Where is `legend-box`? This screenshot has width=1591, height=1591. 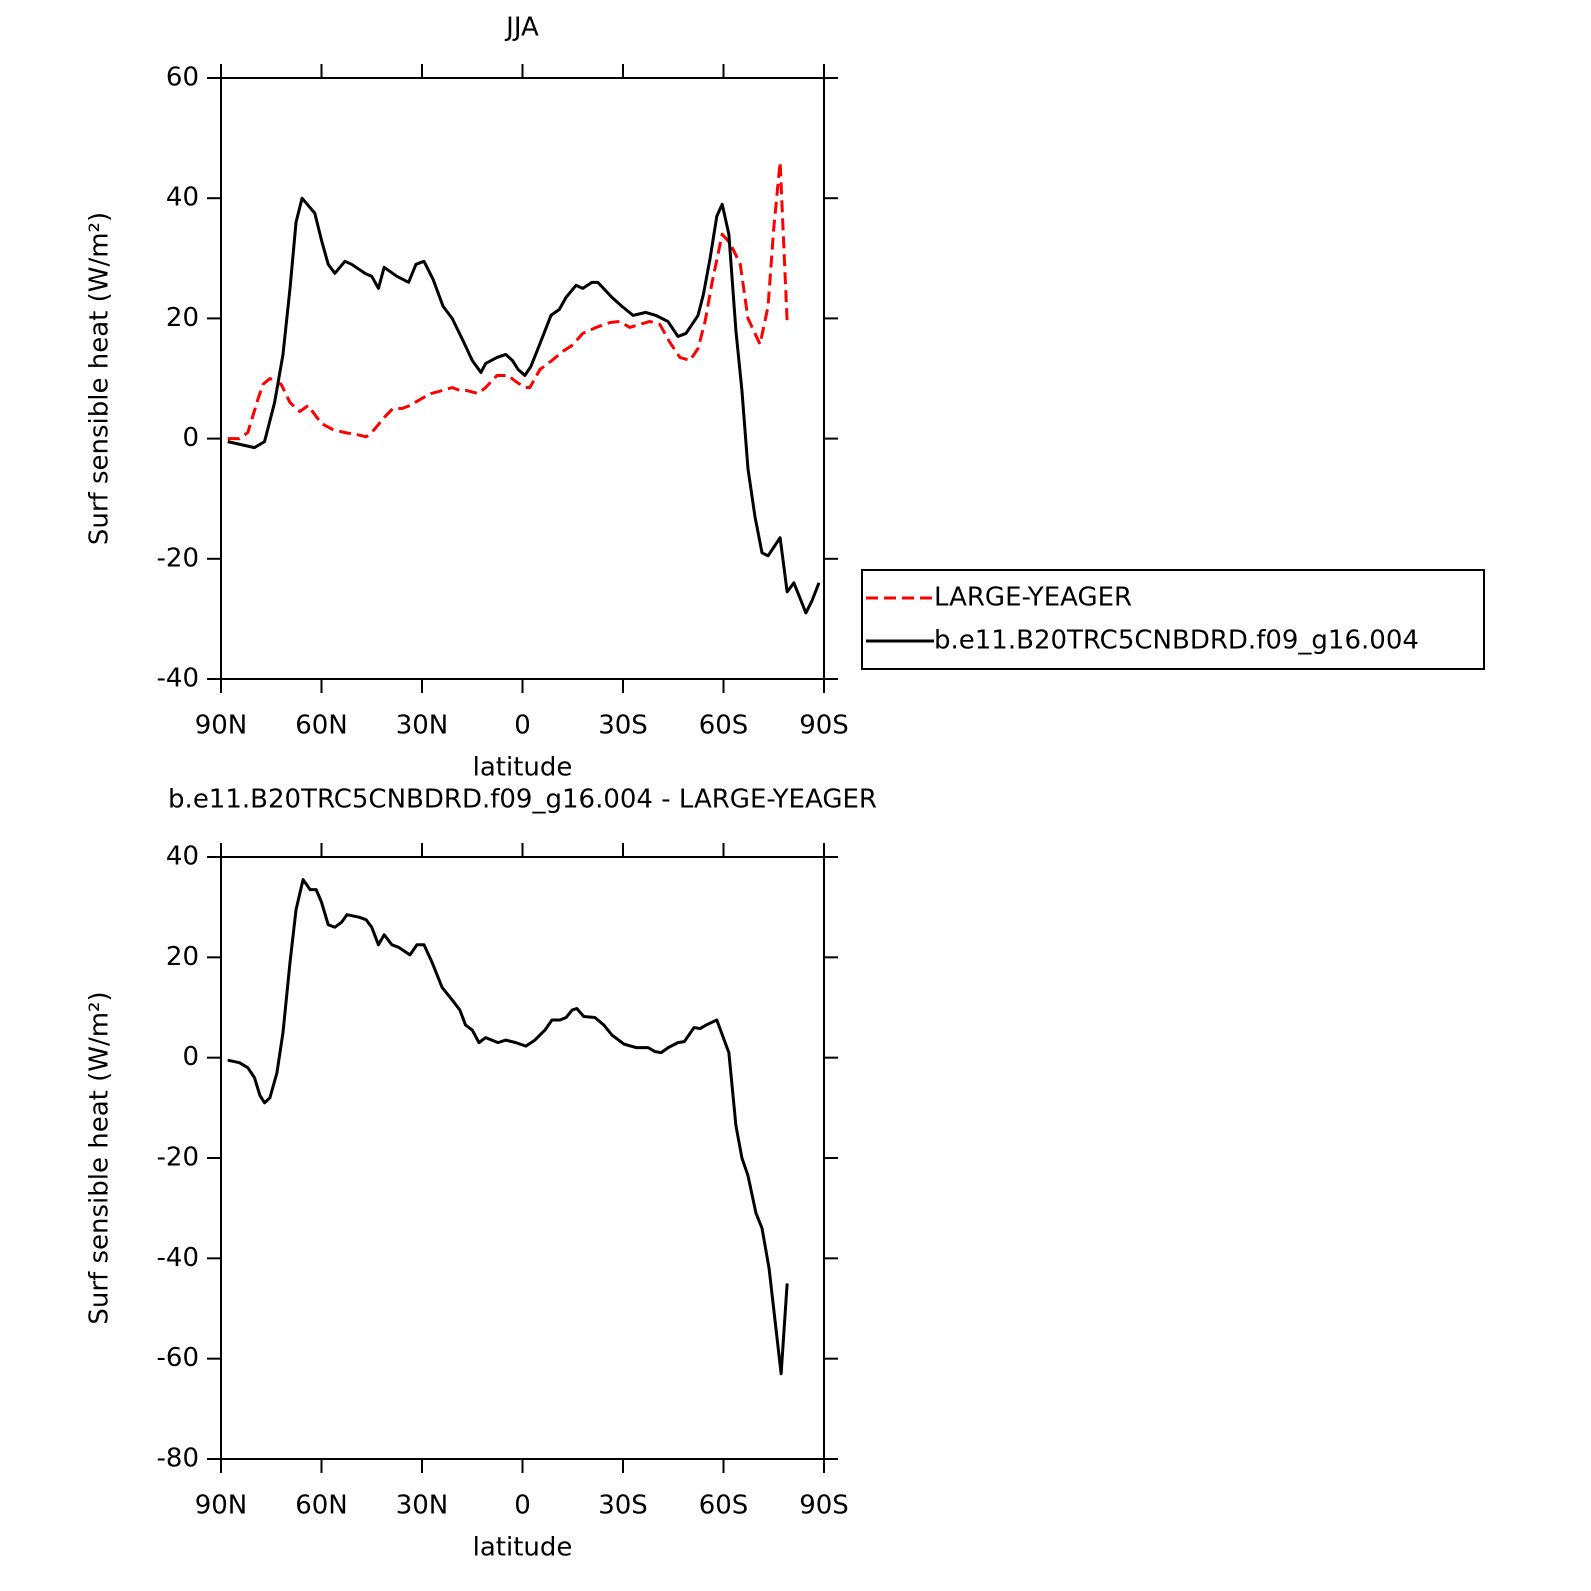
legend-box is located at coordinates (1173, 619).